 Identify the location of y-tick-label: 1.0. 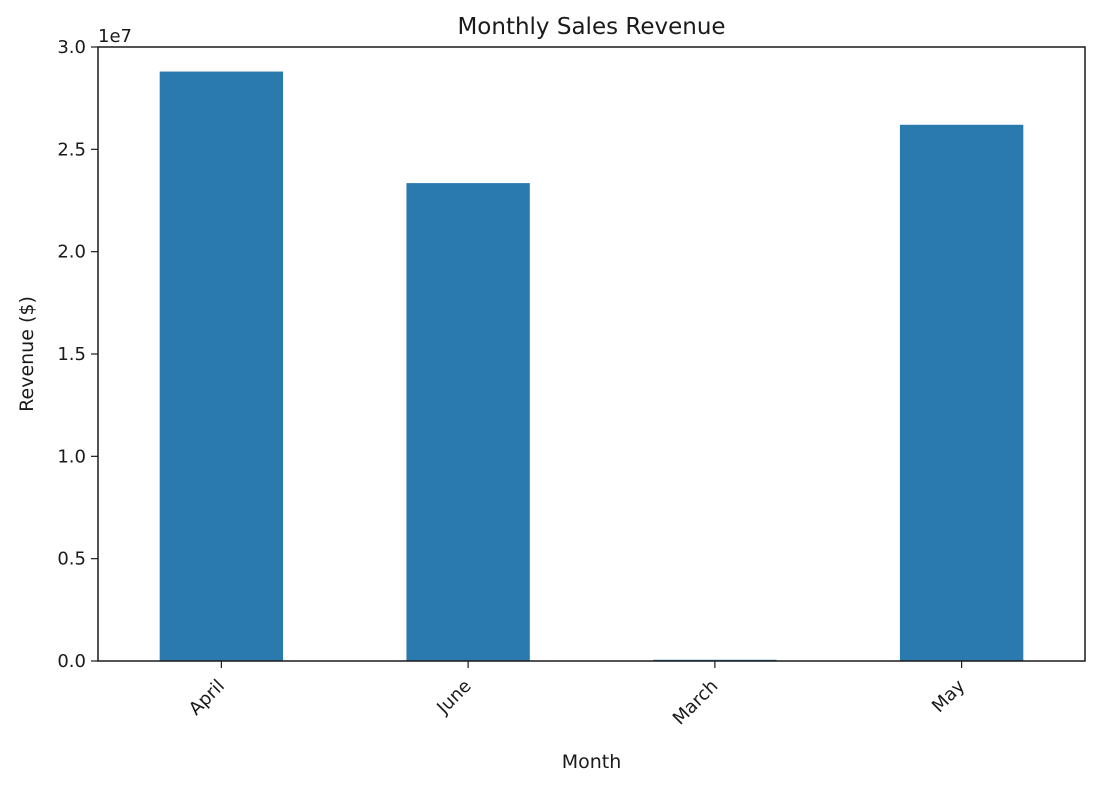
(71, 456).